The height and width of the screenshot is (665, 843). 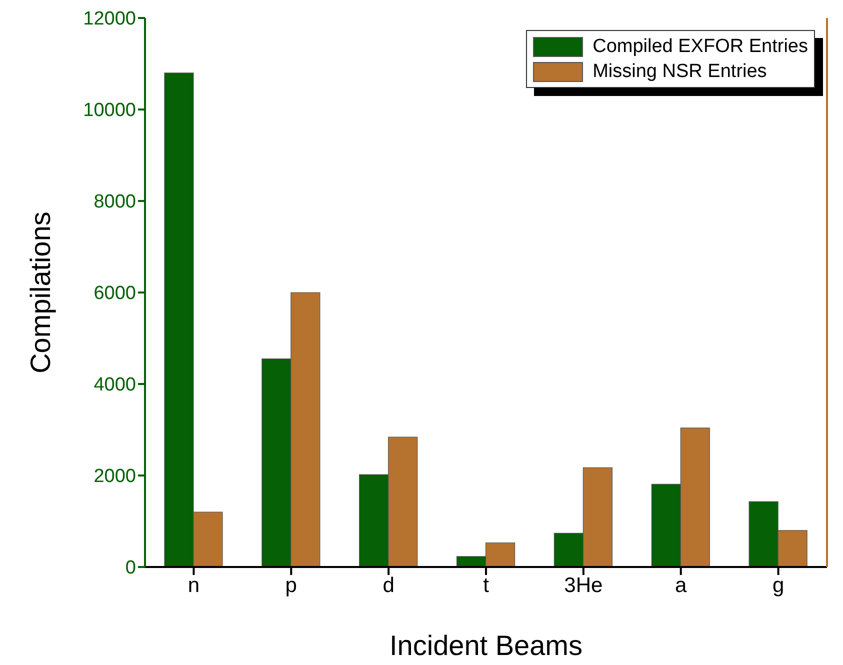 What do you see at coordinates (130, 568) in the screenshot?
I see `y-tick-label: 0` at bounding box center [130, 568].